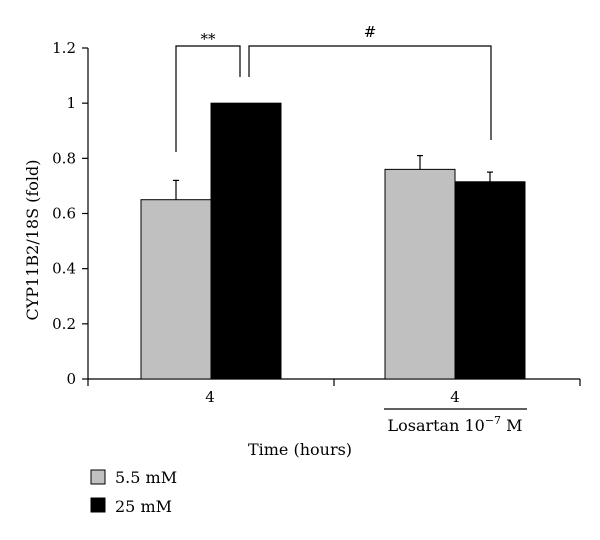  I want to click on annotation-hash: #, so click(370, 32).